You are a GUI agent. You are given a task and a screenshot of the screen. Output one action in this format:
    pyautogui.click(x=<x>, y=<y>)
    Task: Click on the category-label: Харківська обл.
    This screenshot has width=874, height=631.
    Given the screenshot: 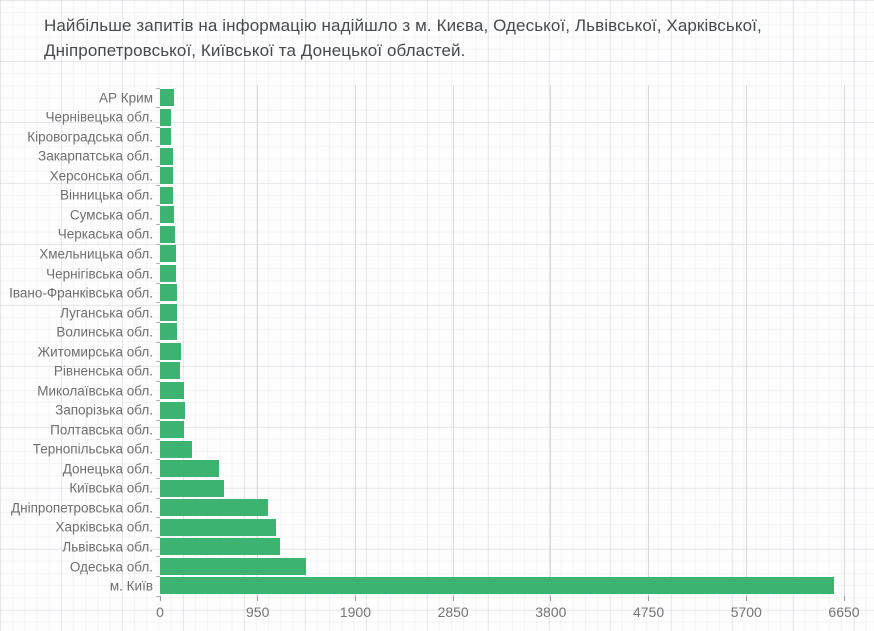 What is the action you would take?
    pyautogui.click(x=104, y=527)
    